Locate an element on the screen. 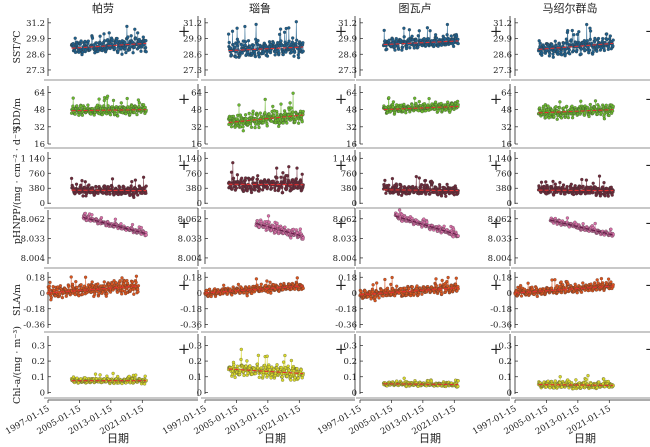 Image resolution: width=650 pixels, height=447 pixels. y-tick-label: 16 is located at coordinates (196, 145).